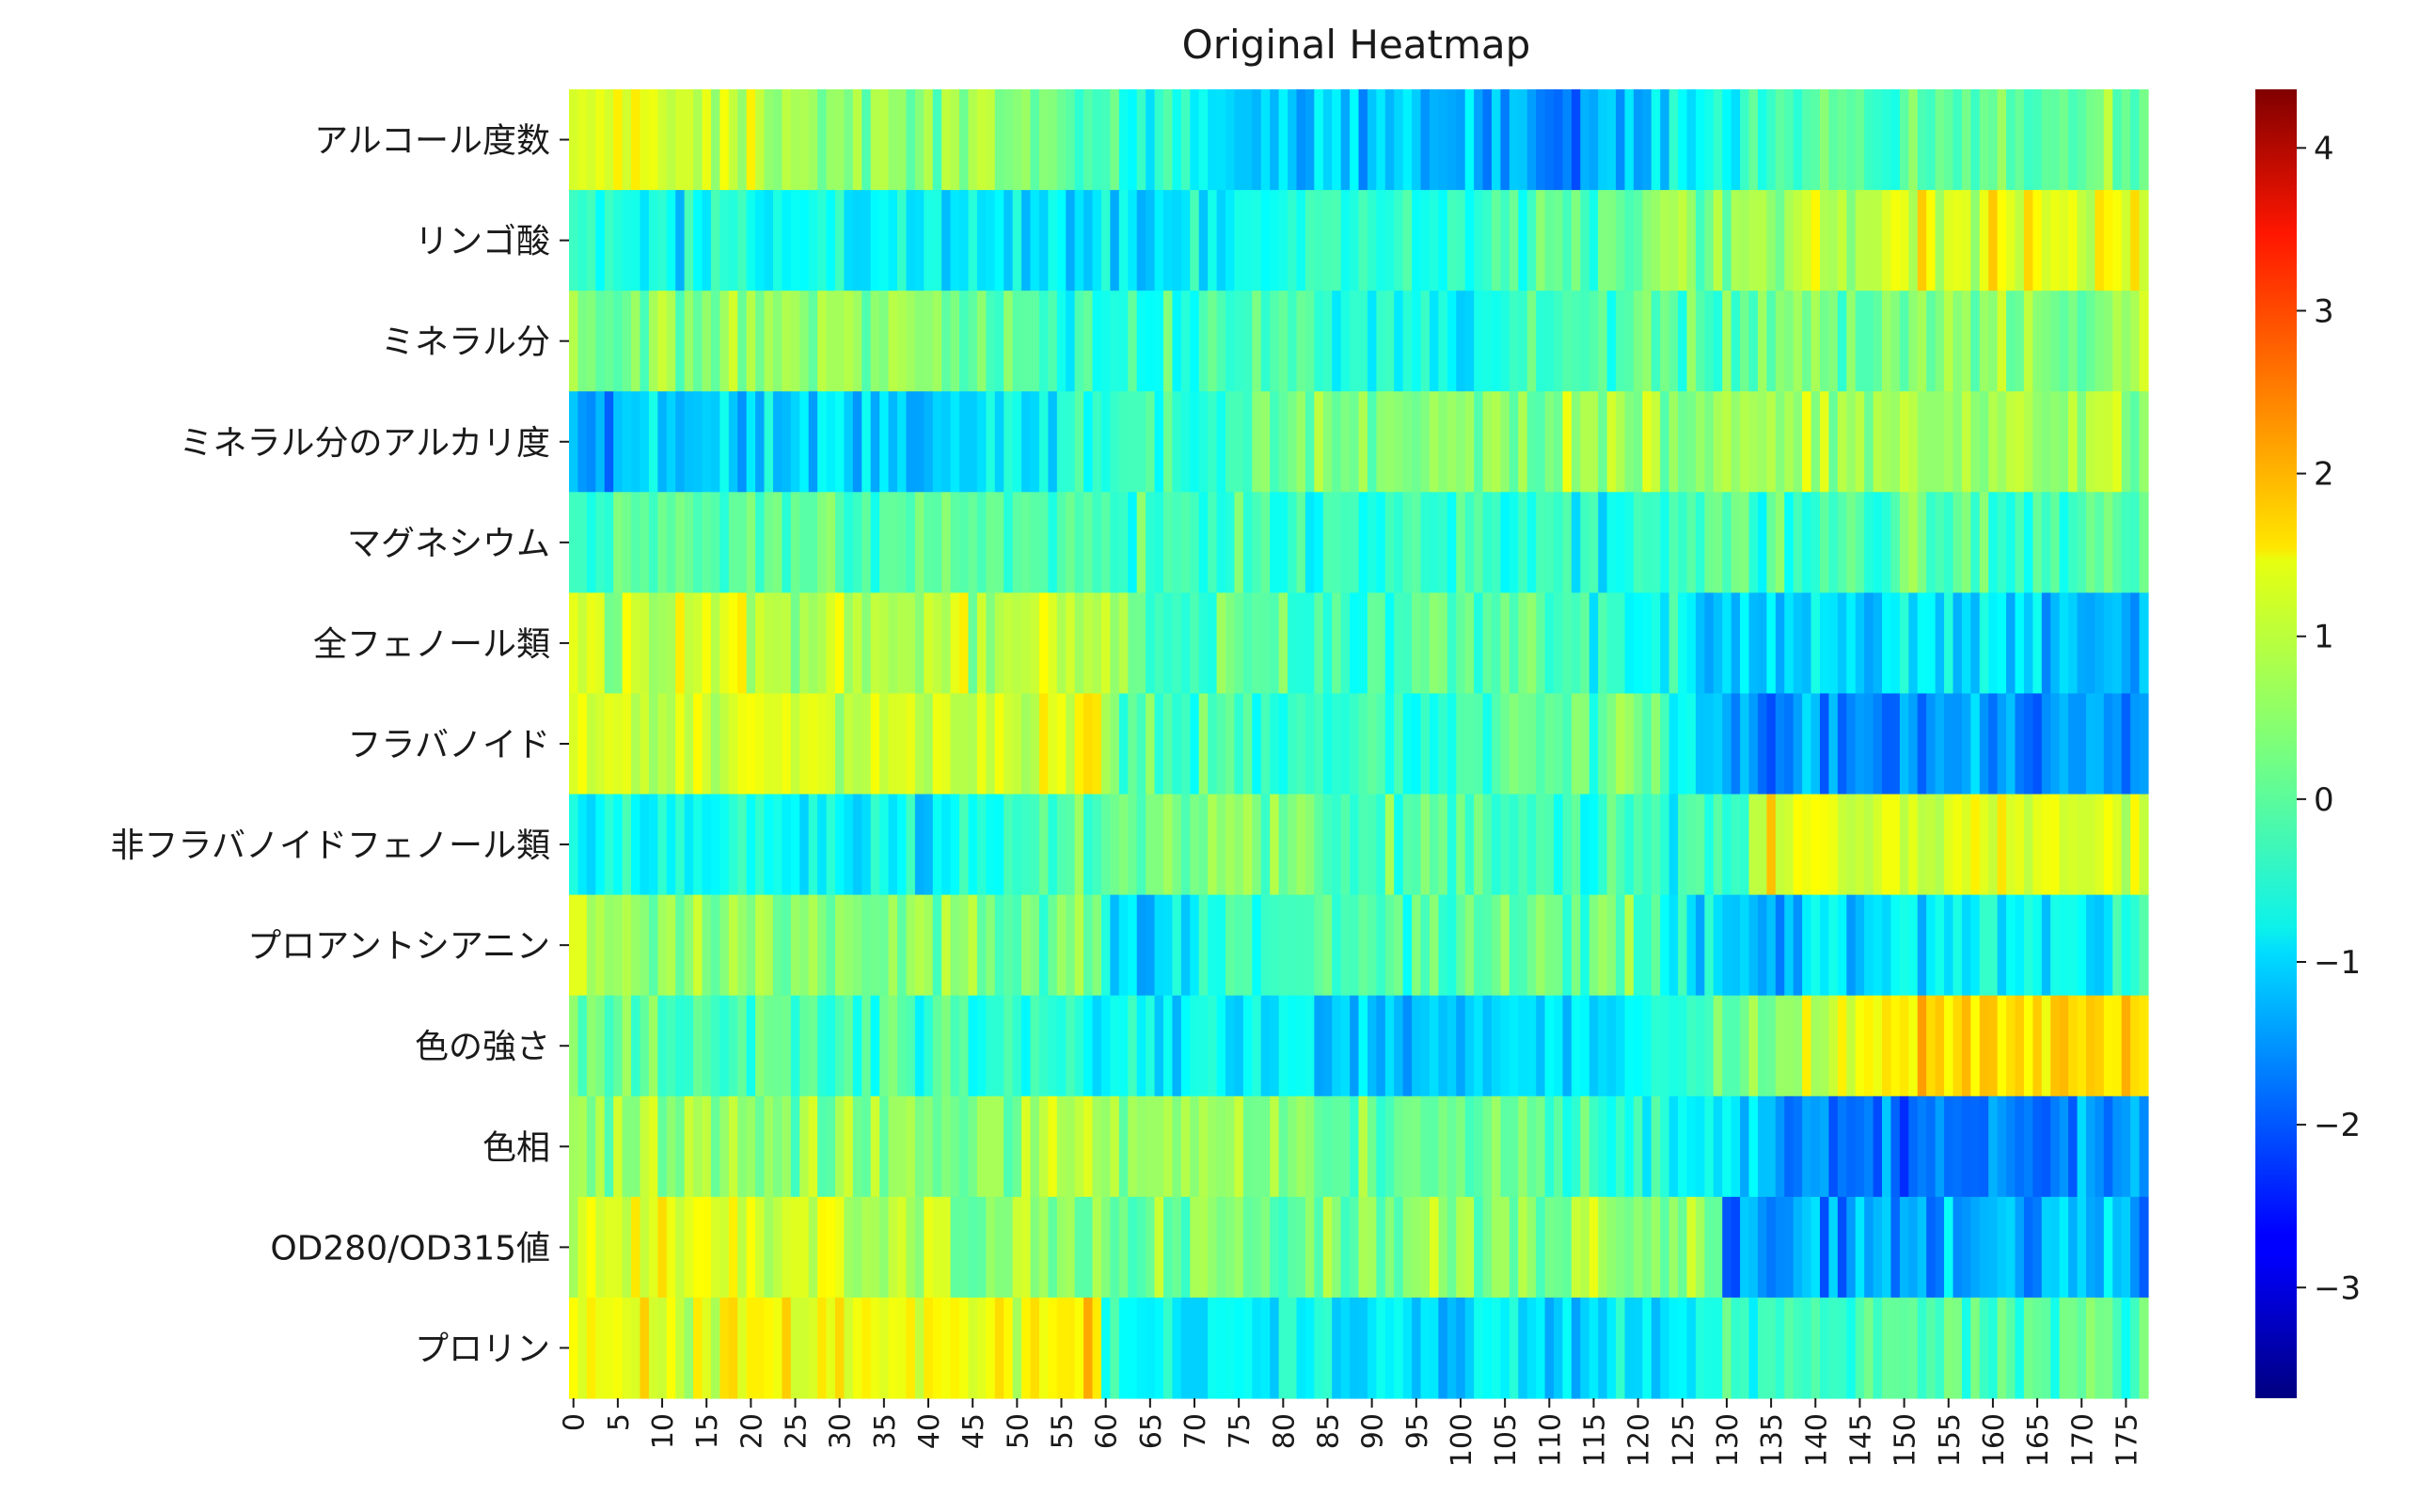 The image size is (2419, 1512). I want to click on colorbar-tick-label: 1, so click(2324, 637).